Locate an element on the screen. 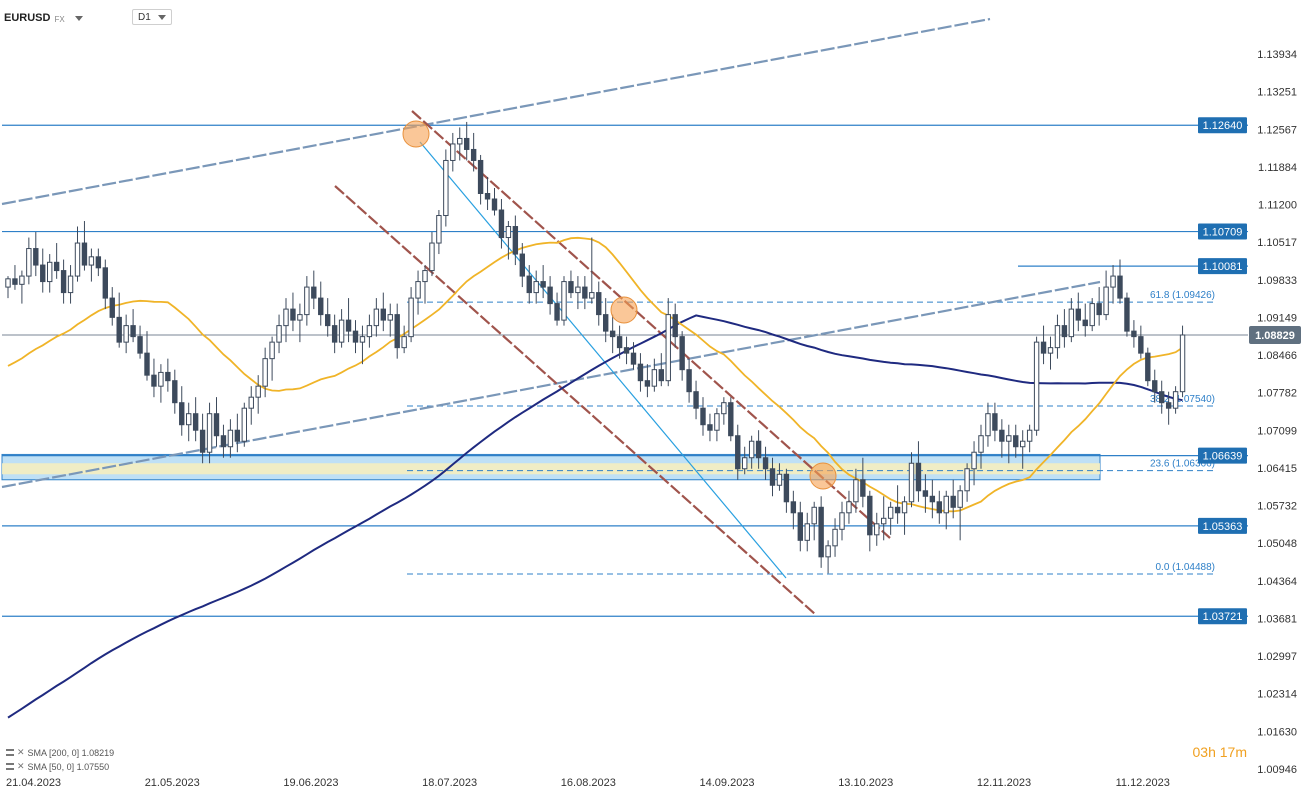  price-tick-label: 1.12567 is located at coordinates (1277, 130).